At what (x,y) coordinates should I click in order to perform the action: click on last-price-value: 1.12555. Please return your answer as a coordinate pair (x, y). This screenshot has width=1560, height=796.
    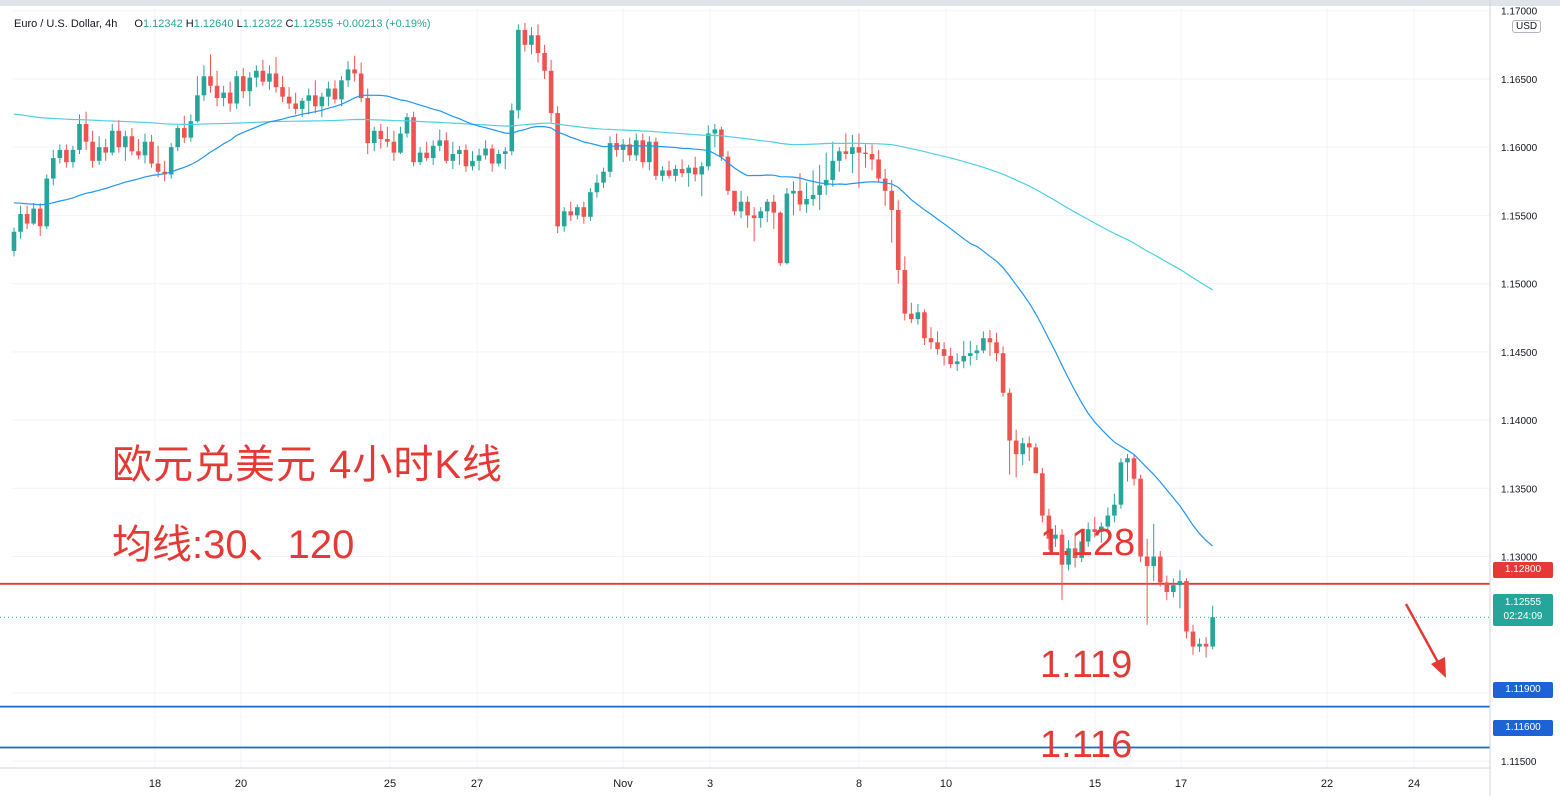
    Looking at the image, I should click on (1523, 602).